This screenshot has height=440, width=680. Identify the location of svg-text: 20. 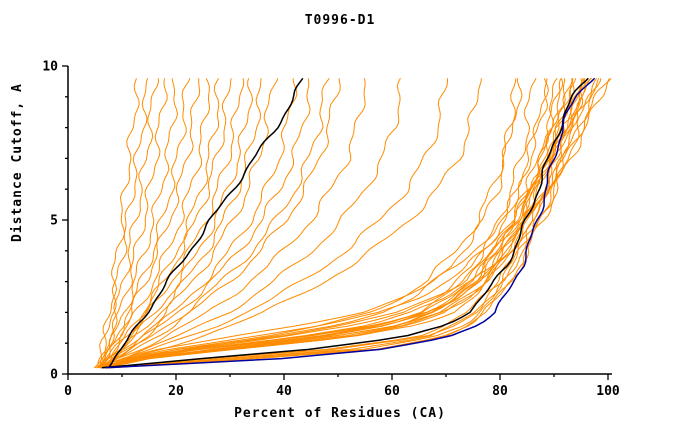
(176, 391).